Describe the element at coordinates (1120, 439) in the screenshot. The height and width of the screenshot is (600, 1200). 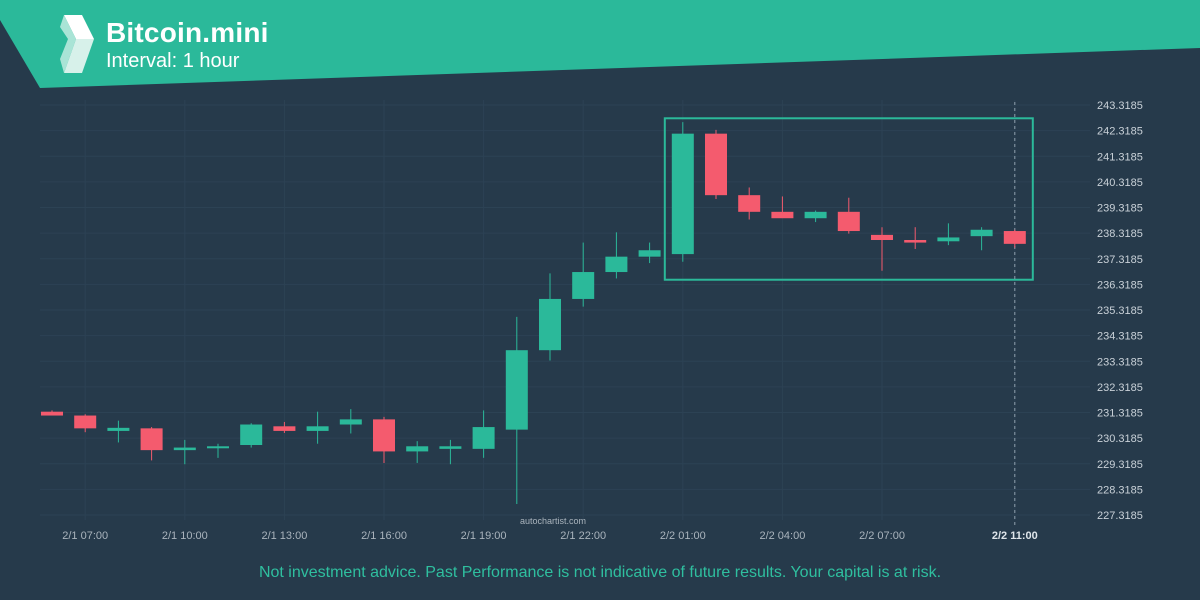
I see `y-tick-label: 230.3185` at that location.